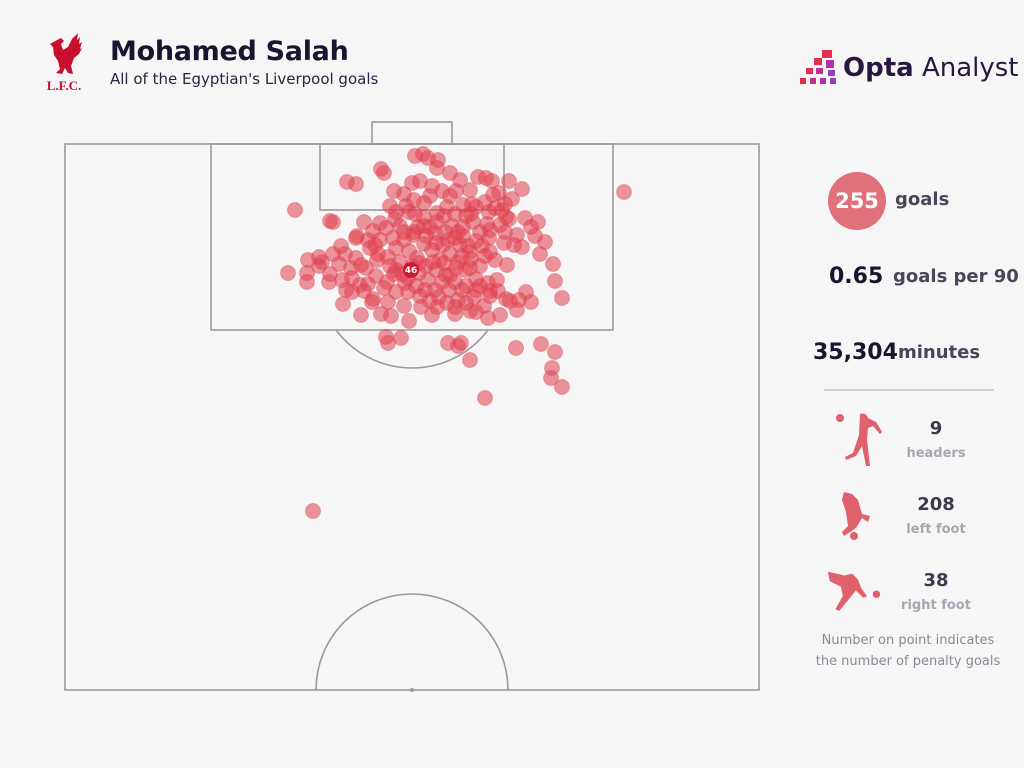  Describe the element at coordinates (244, 79) in the screenshot. I see `page-subtitle: All of the Egyptian's Liverpool goals` at that location.